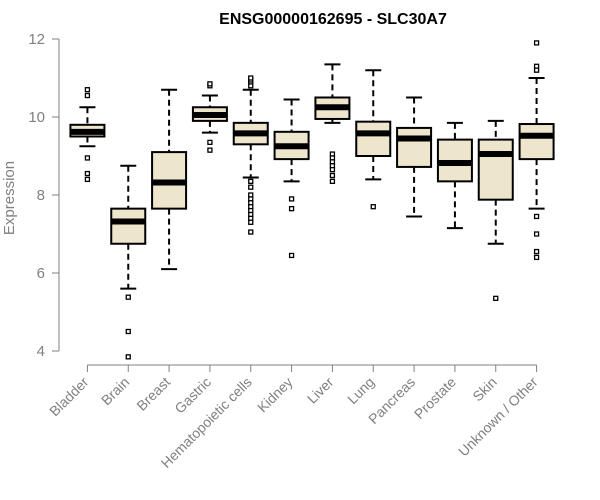 This screenshot has width=600, height=500. Describe the element at coordinates (320, 390) in the screenshot. I see `x-tick-label: Liver` at that location.